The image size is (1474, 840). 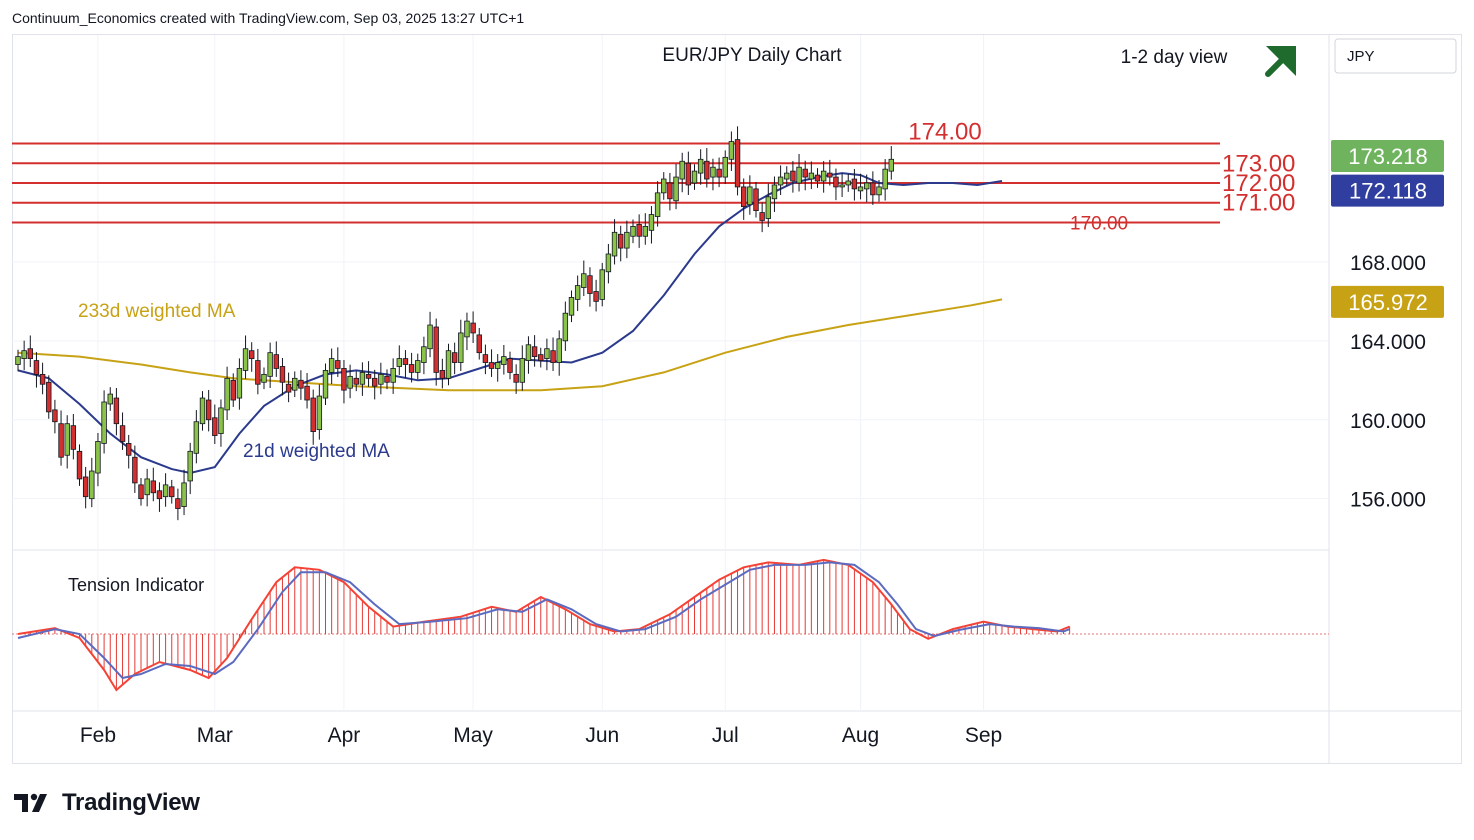 I want to click on tradingview-footer: TradingView, so click(x=107, y=803).